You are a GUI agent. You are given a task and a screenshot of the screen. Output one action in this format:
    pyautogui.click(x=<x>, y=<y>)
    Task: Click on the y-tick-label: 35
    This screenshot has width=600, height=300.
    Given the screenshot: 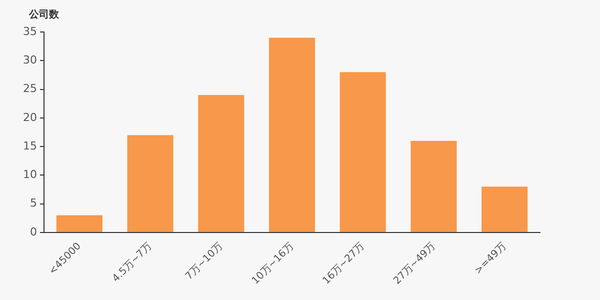 What is the action you would take?
    pyautogui.click(x=29, y=31)
    